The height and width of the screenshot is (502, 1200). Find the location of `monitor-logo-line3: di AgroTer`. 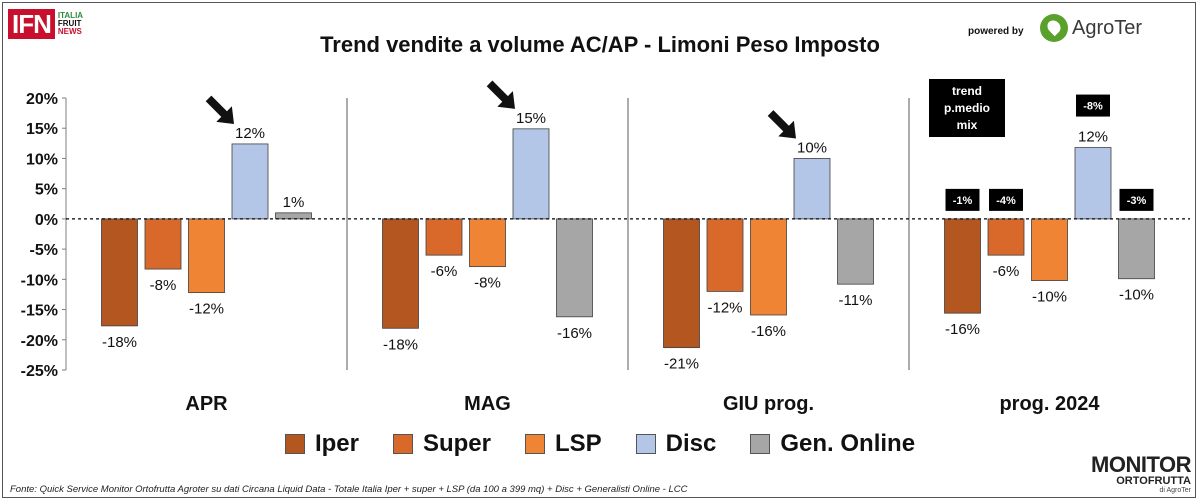

monitor-logo-line3: di AgroTer is located at coordinates (1175, 490).